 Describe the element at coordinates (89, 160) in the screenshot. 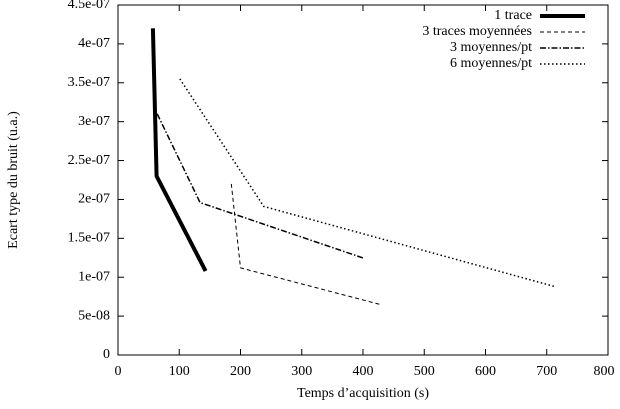

I see `y-tick-label: 2.5e-07` at that location.